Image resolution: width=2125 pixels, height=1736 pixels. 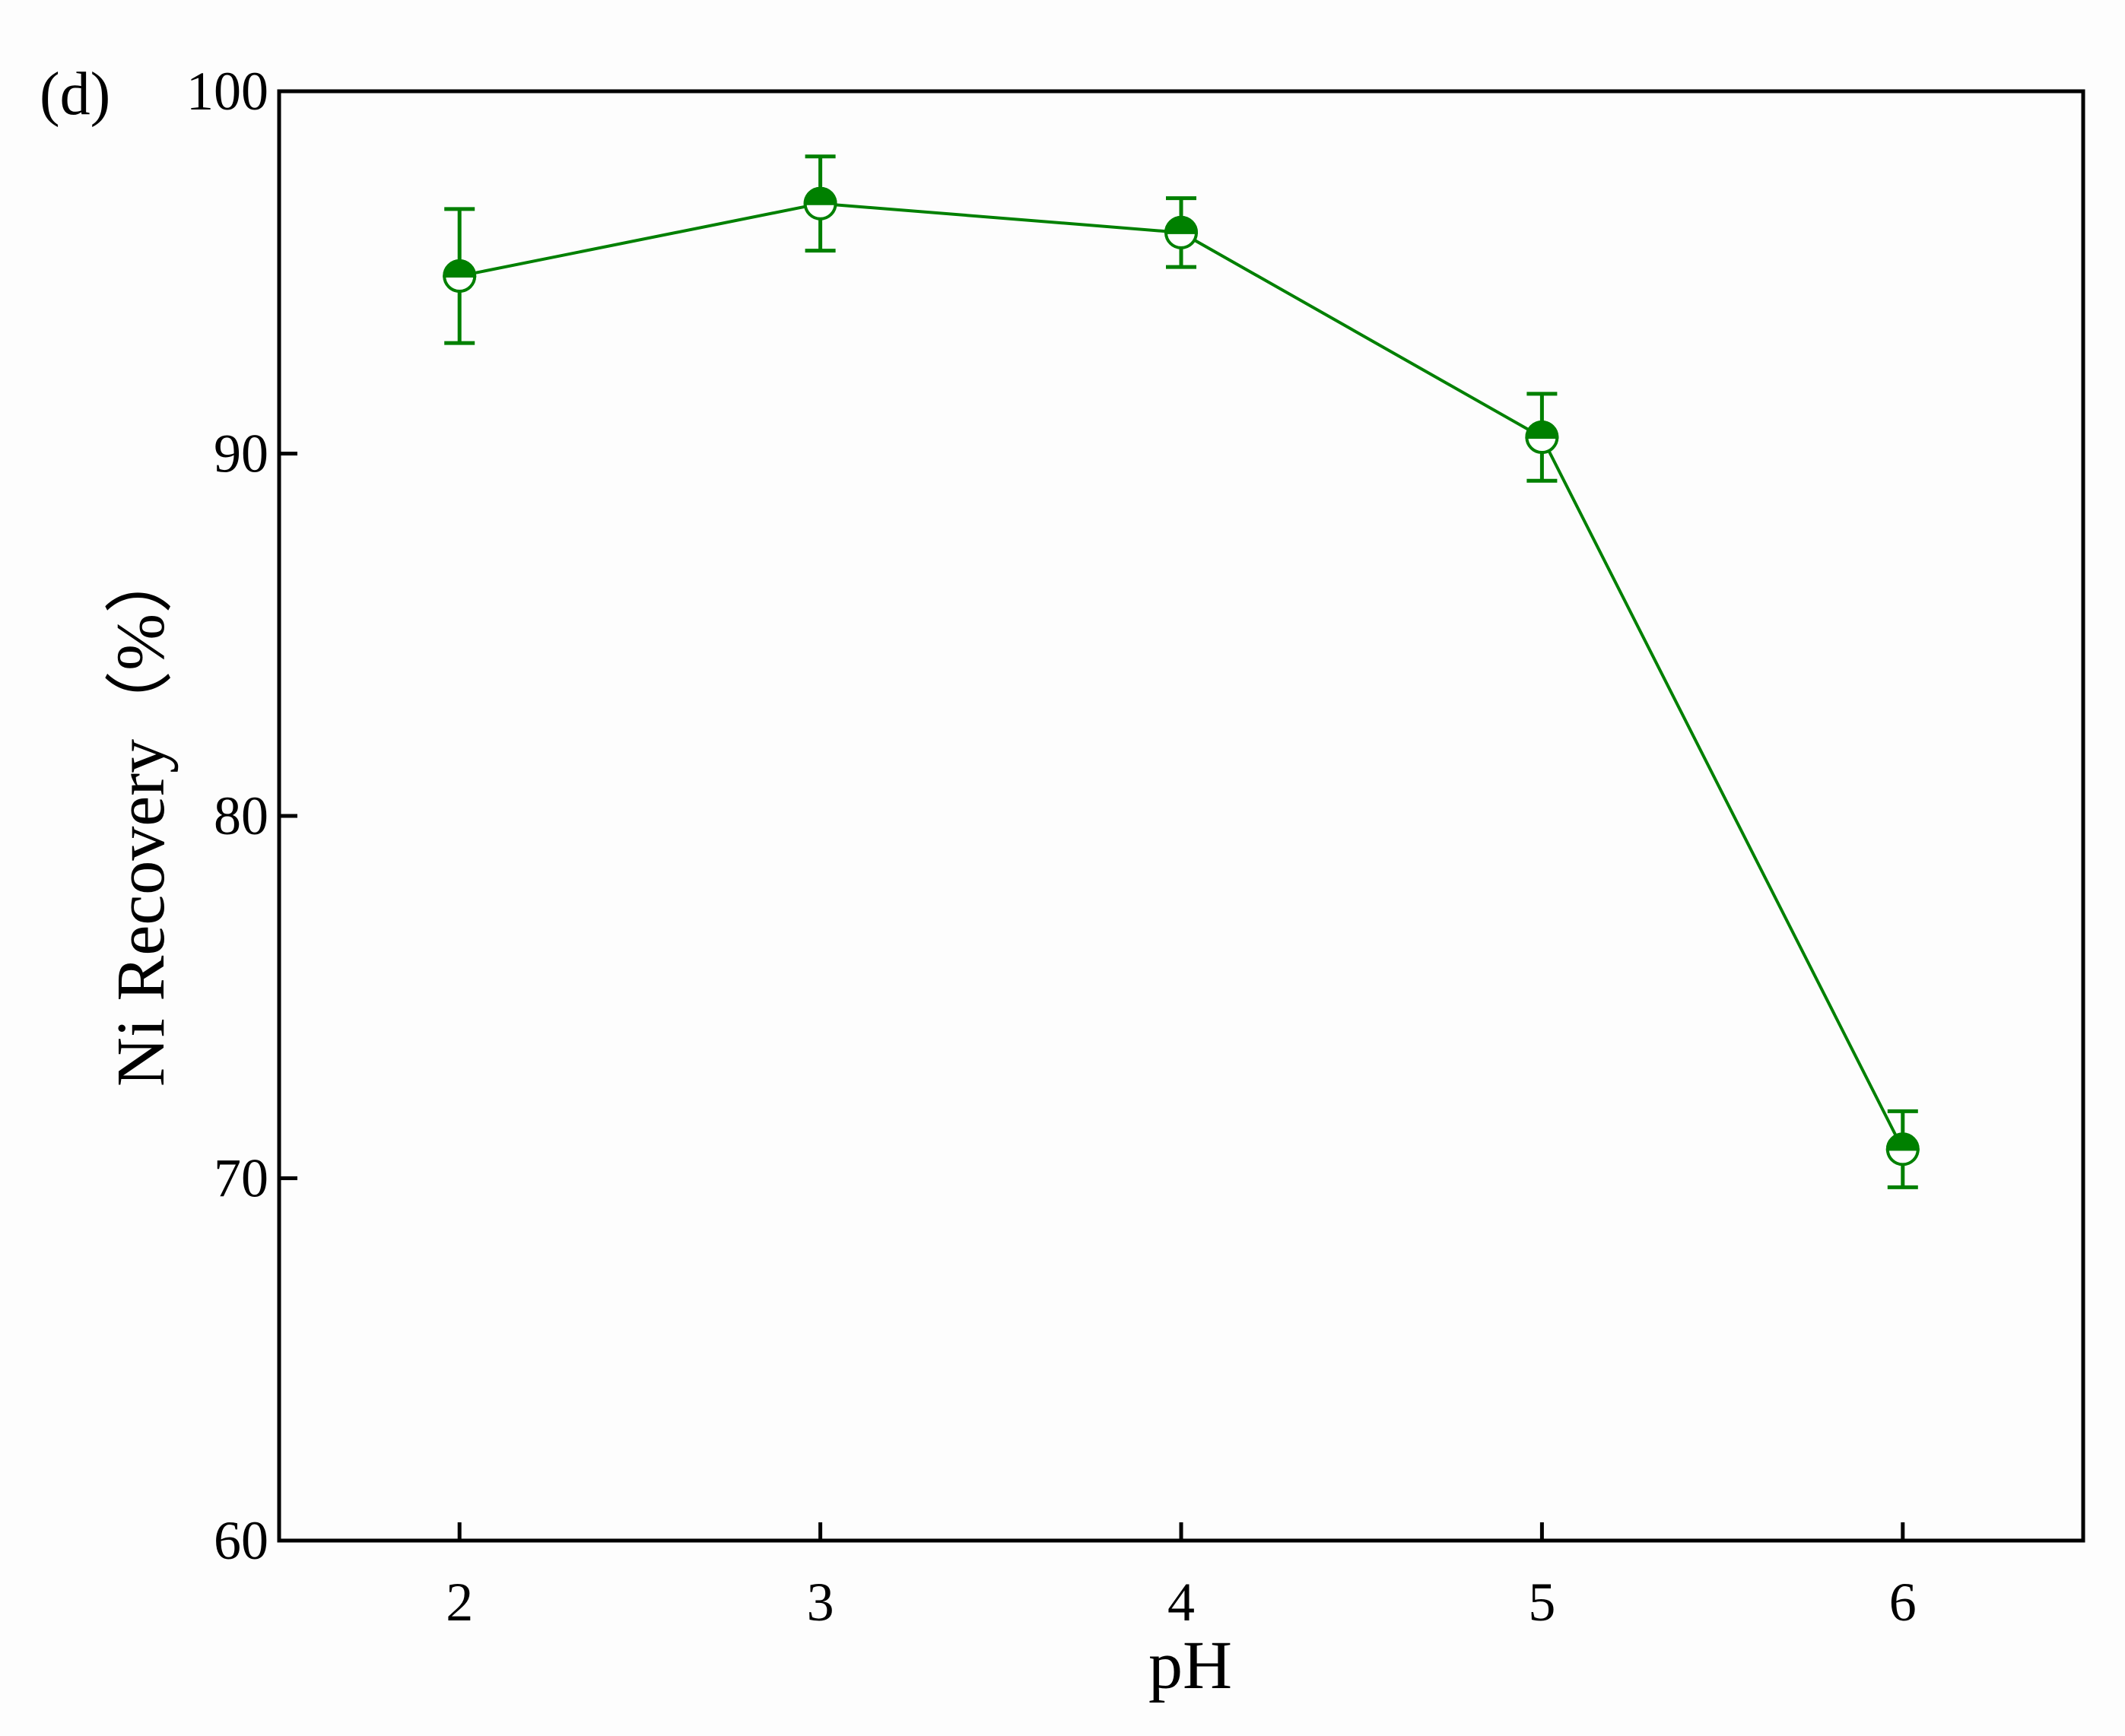 What do you see at coordinates (227, 91) in the screenshot?
I see `y-tick-label: 100` at bounding box center [227, 91].